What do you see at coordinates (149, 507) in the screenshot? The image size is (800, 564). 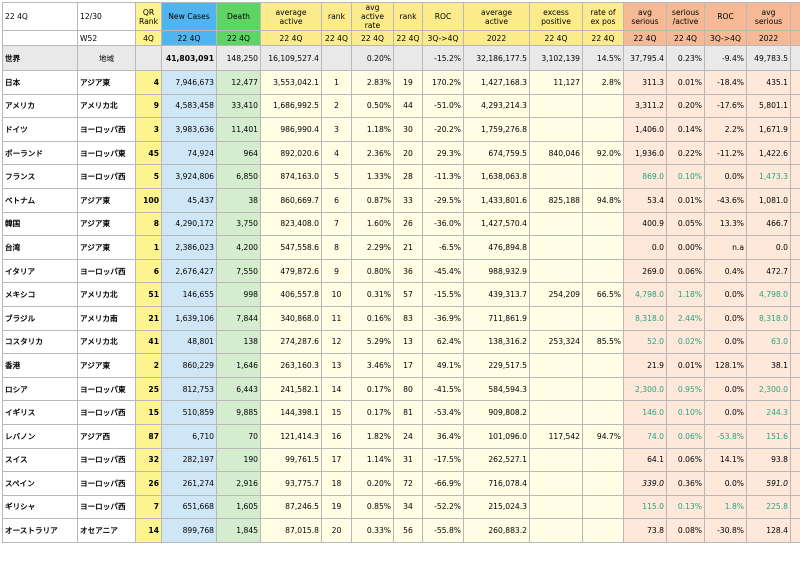 I see `data-cell: 7` at bounding box center [149, 507].